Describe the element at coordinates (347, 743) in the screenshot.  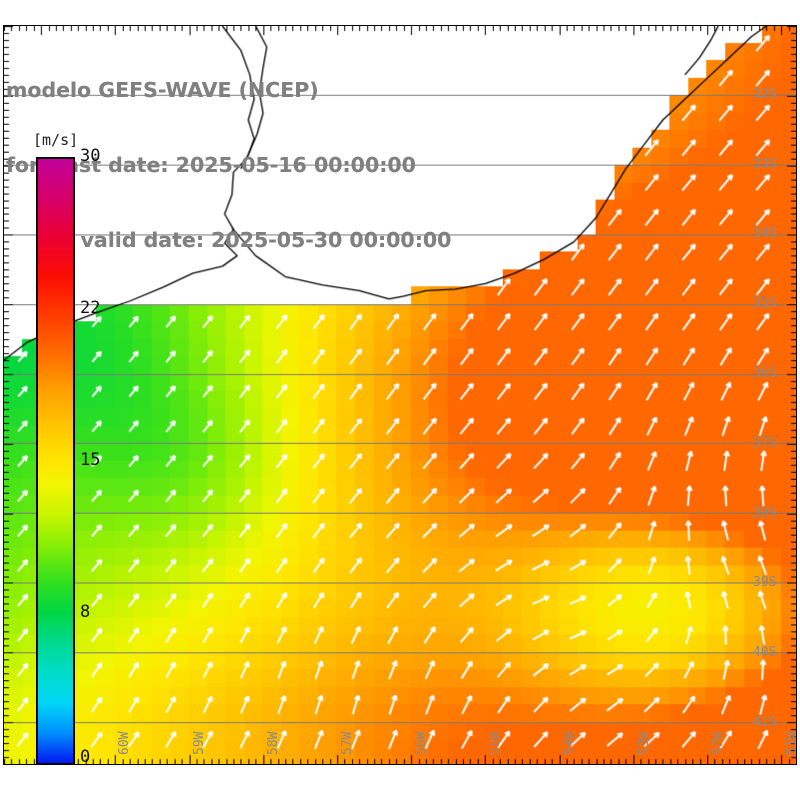
I see `lon-label-57W: 57W` at that location.